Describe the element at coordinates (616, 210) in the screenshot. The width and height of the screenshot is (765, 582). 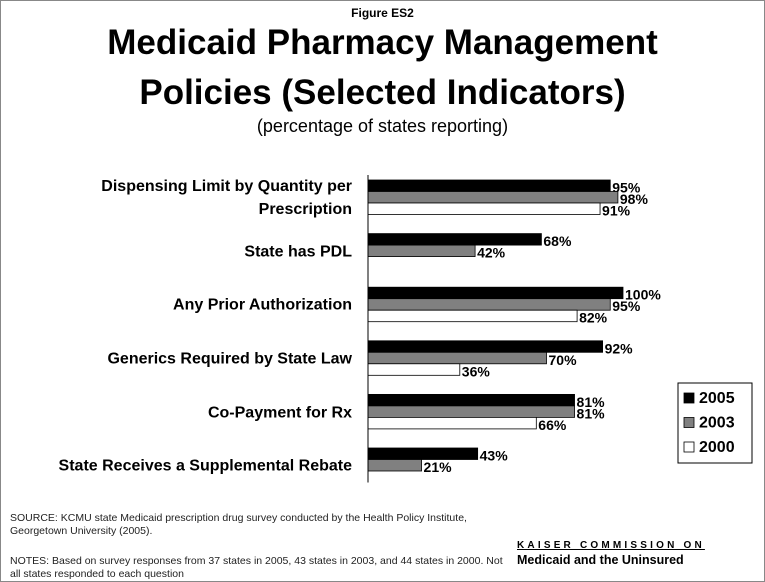
I see `value-label: 91%` at that location.